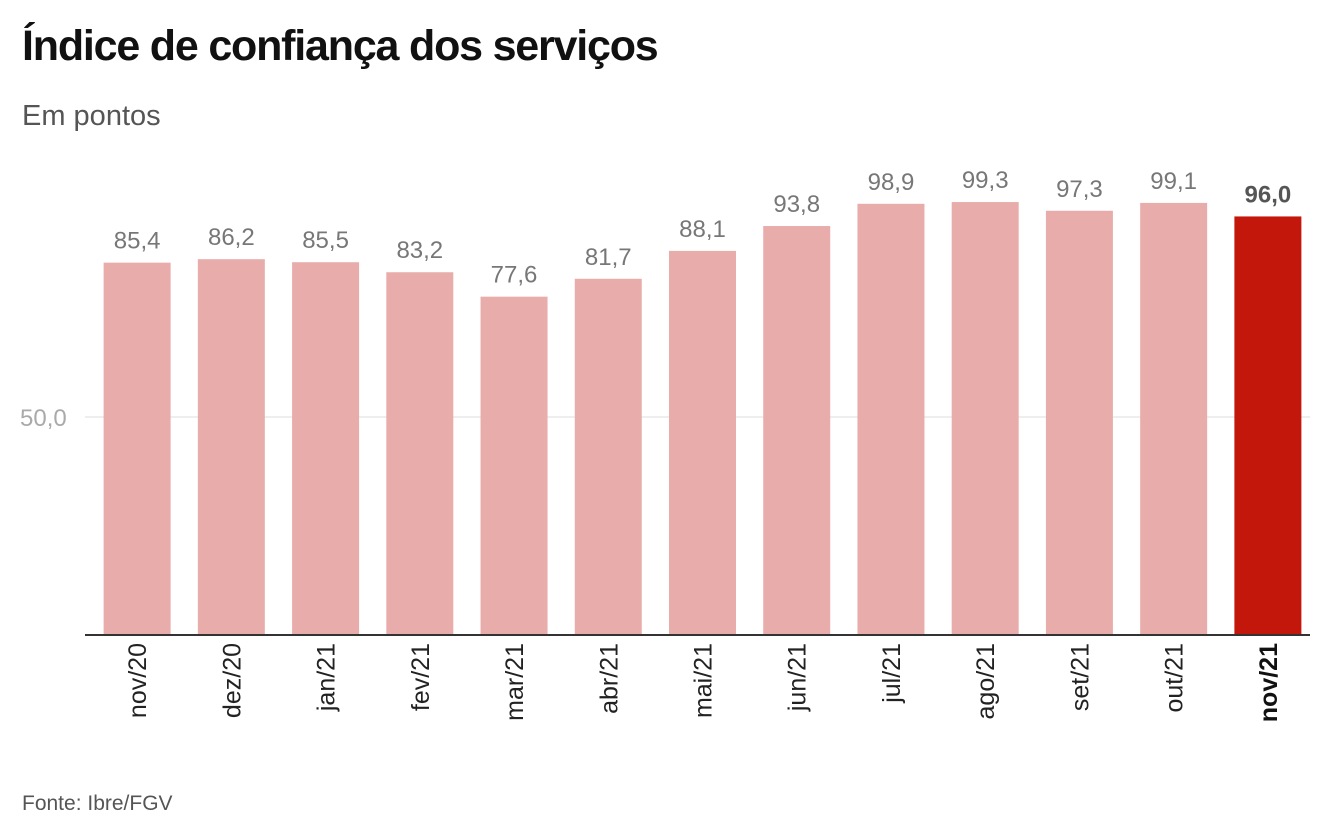 The height and width of the screenshot is (840, 1340). What do you see at coordinates (986, 681) in the screenshot?
I see `category-label: ago/21` at bounding box center [986, 681].